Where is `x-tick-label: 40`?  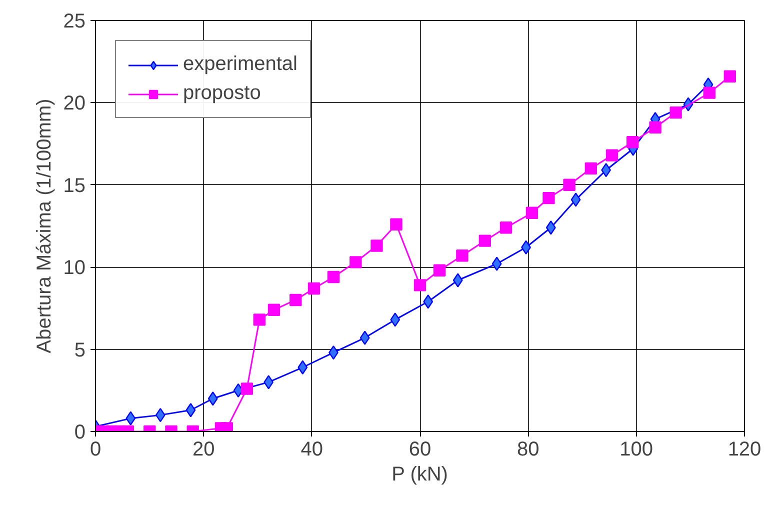 x-tick-label: 40 is located at coordinates (311, 449).